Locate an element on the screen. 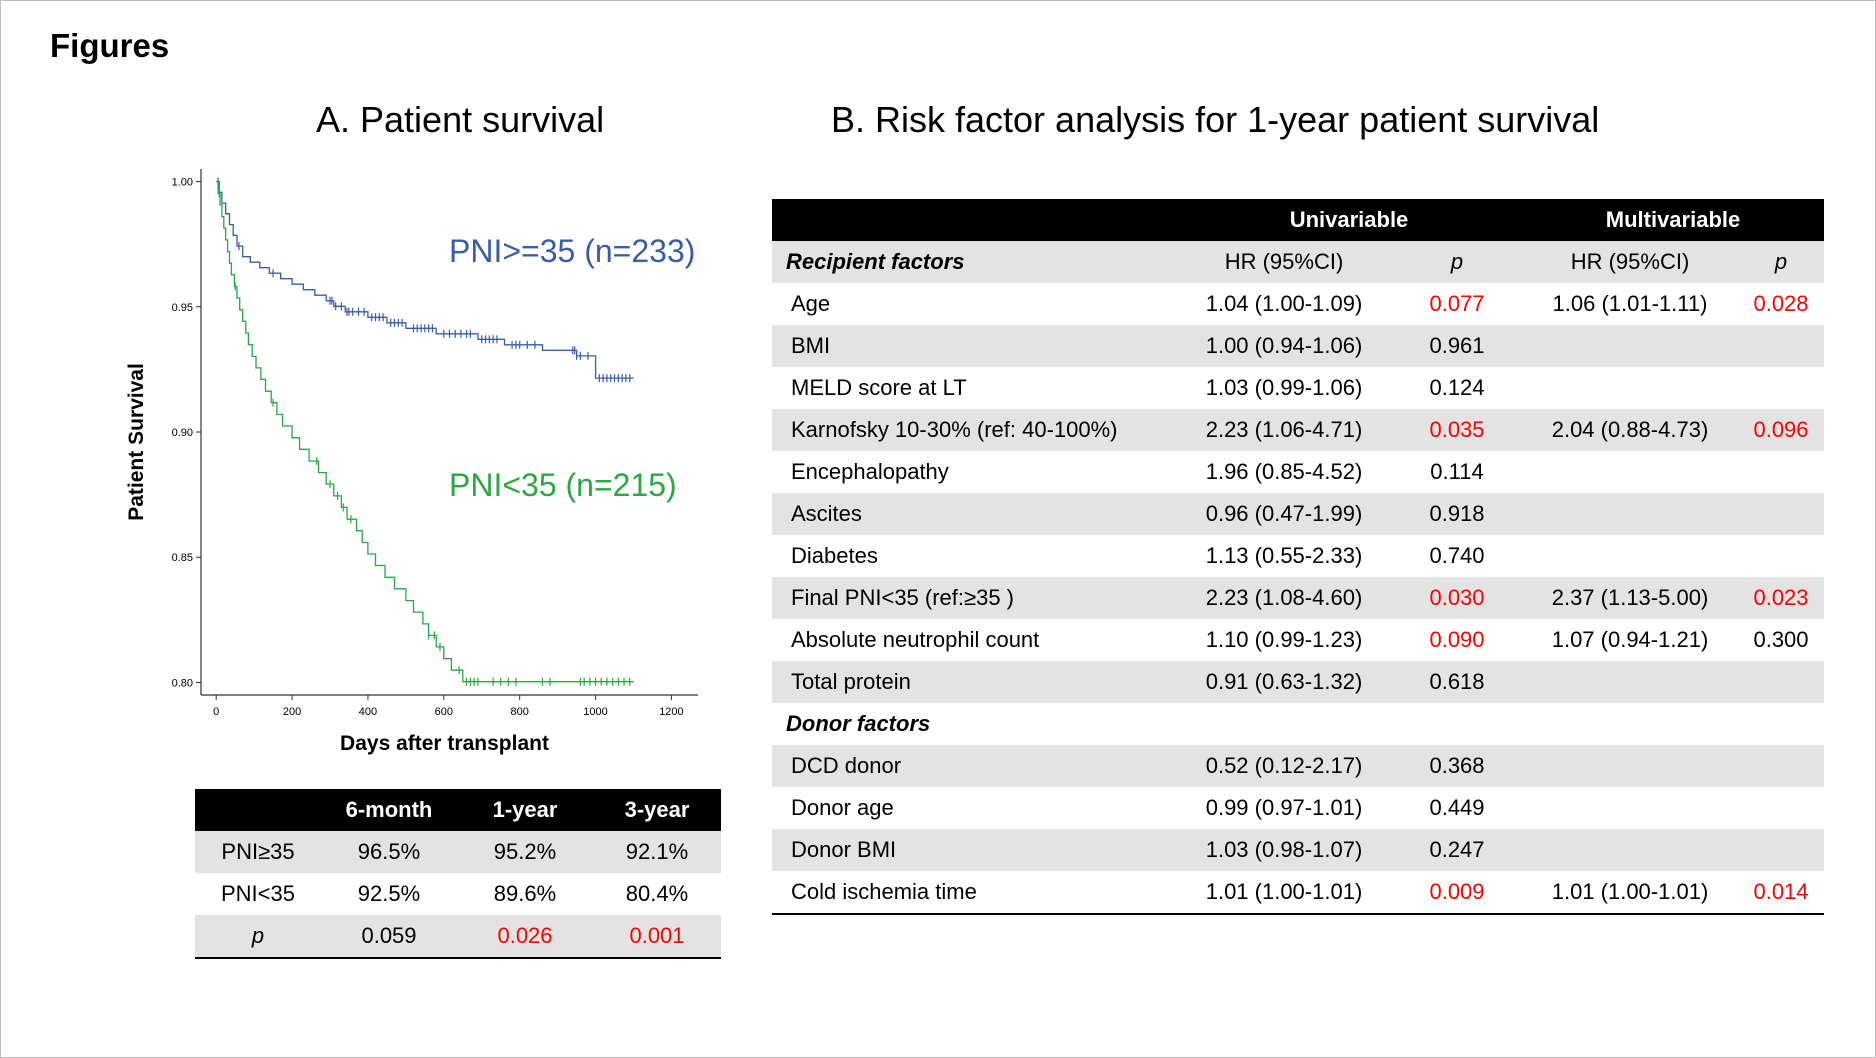 Image resolution: width=1876 pixels, height=1058 pixels. univariable-hr: 0.96 (0.47-1.99) is located at coordinates (1284, 514).